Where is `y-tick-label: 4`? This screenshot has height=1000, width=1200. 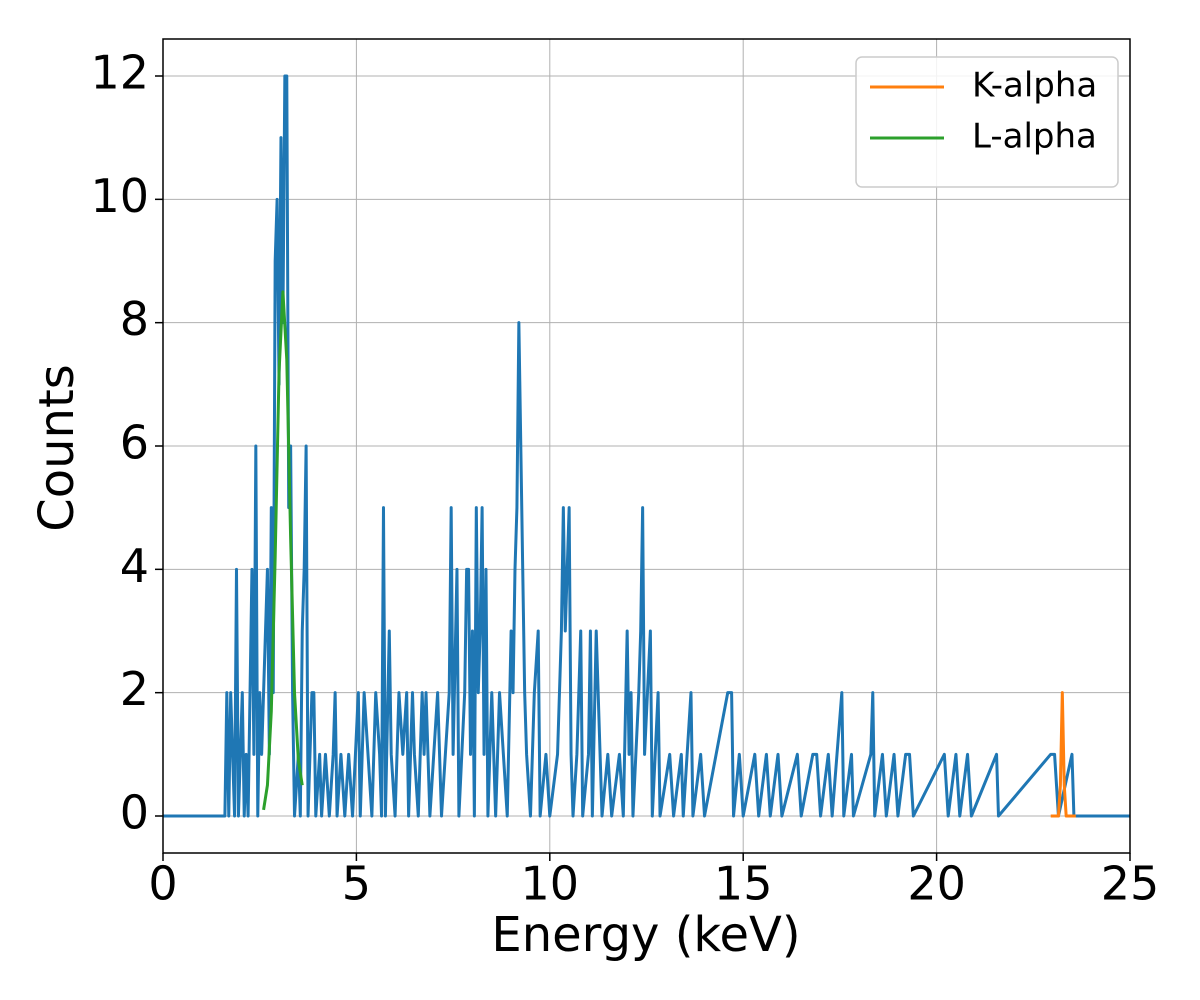 y-tick-label: 4 is located at coordinates (134, 566).